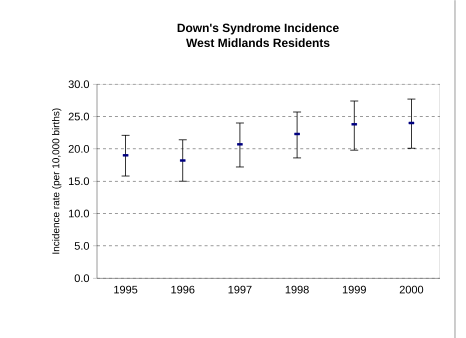 The width and height of the screenshot is (466, 338). What do you see at coordinates (79, 116) in the screenshot?
I see `y-tick-label: 25.0` at bounding box center [79, 116].